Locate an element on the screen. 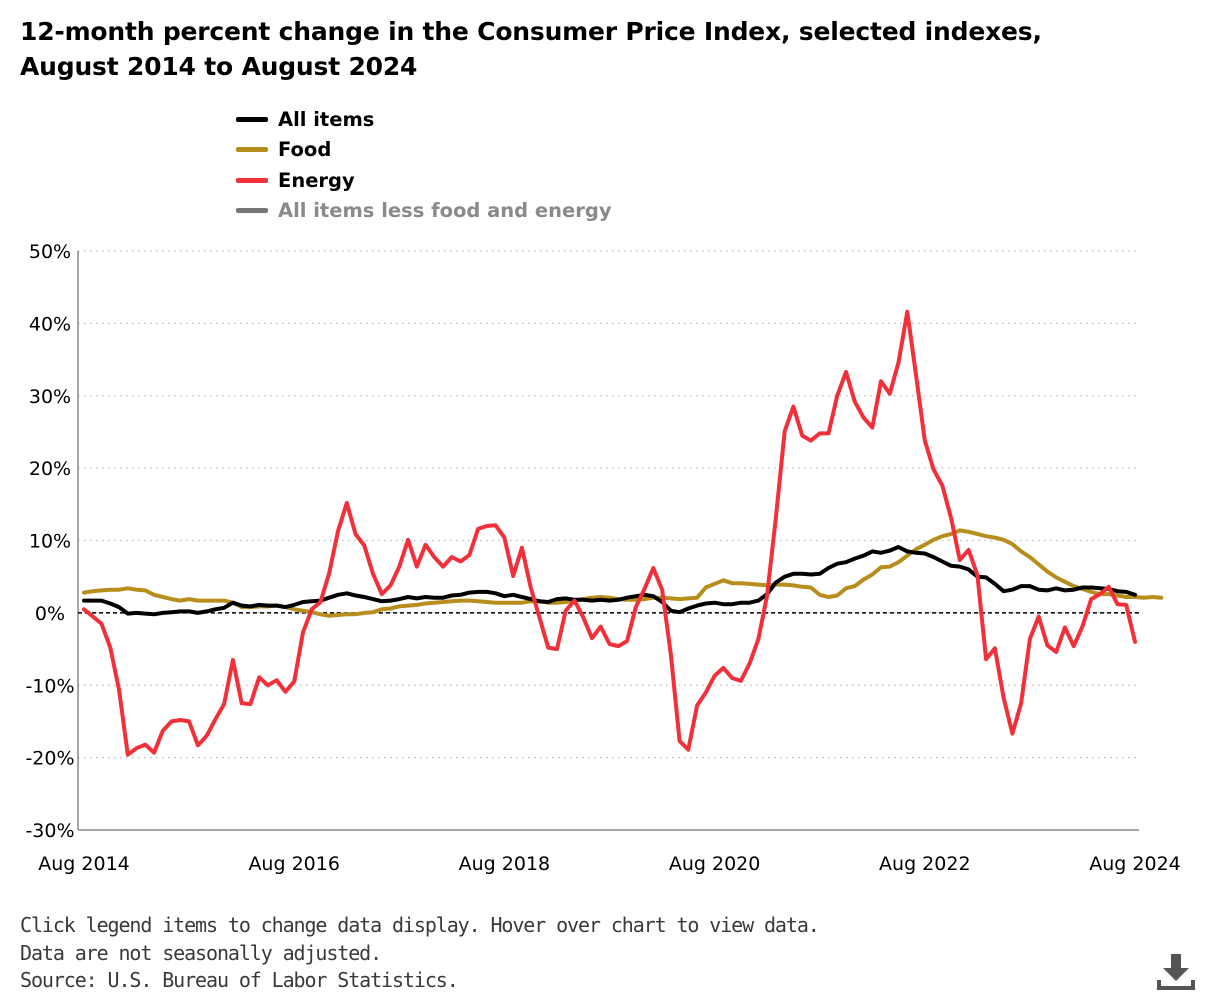  y-tick-label: -20% is located at coordinates (49, 759).